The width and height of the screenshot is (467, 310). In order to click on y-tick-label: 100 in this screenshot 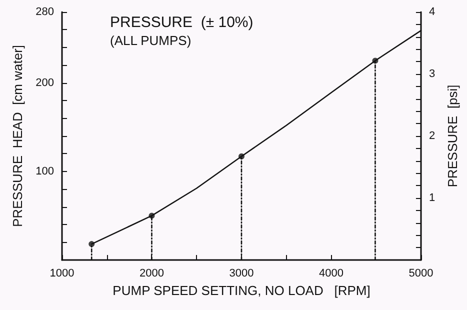, I will do `click(45, 171)`.